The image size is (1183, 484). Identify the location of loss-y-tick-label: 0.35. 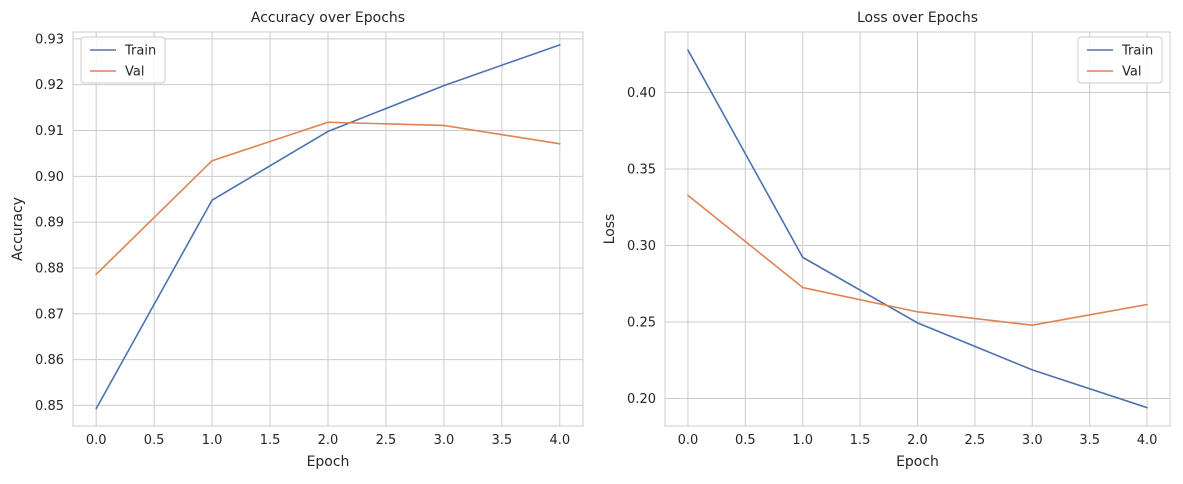
(641, 169).